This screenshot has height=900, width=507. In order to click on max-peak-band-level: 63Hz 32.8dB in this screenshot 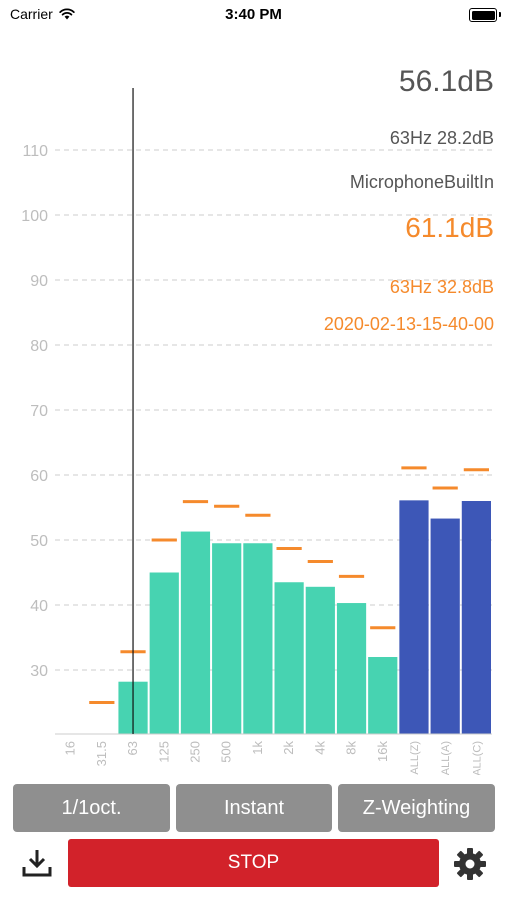, I will do `click(441, 287)`.